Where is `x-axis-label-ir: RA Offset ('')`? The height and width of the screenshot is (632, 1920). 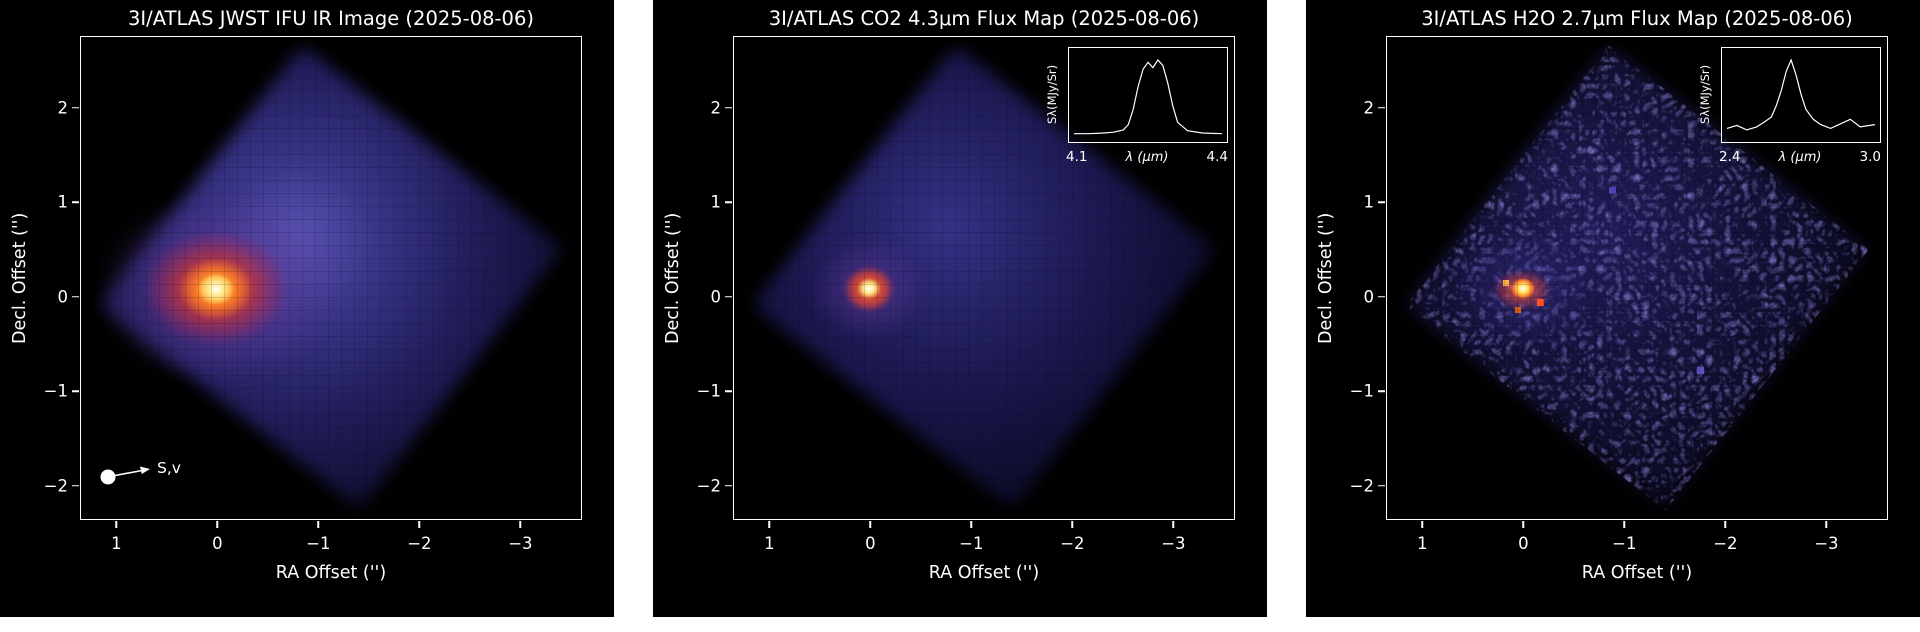
x-axis-label-ir: RA Offset ('') is located at coordinates (331, 573).